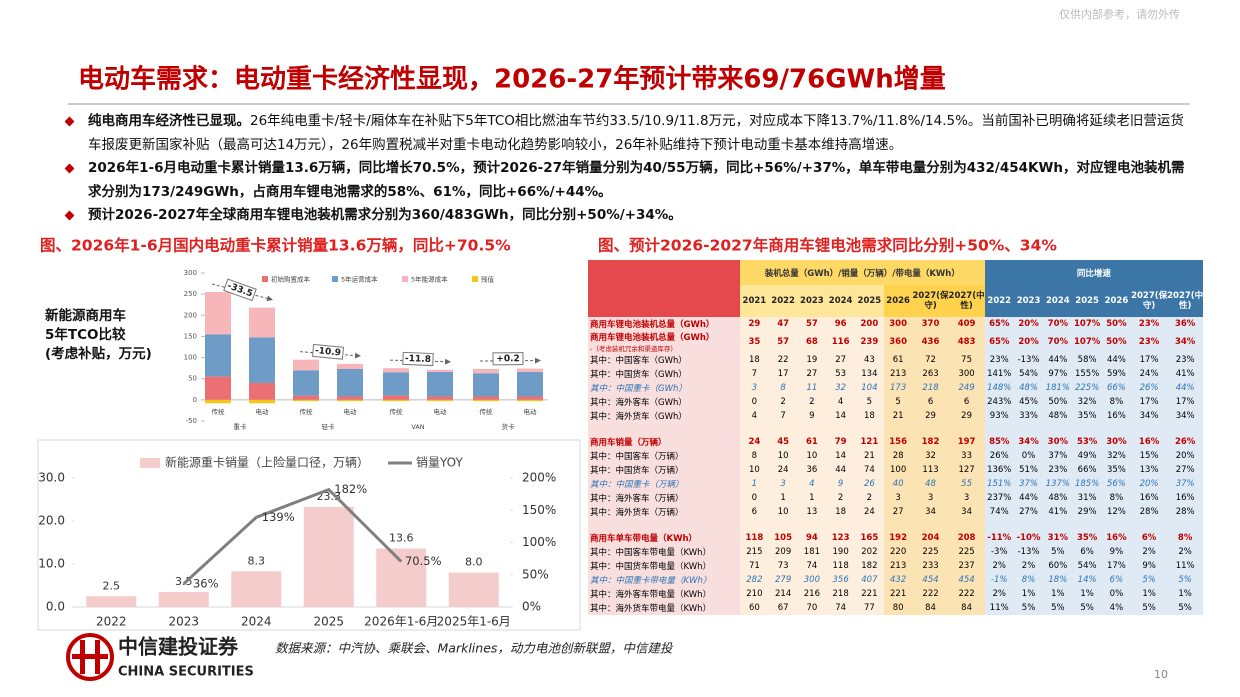 This screenshot has width=1240, height=697. Describe the element at coordinates (1028, 402) in the screenshot. I see `yoy-cell: 45%` at that location.